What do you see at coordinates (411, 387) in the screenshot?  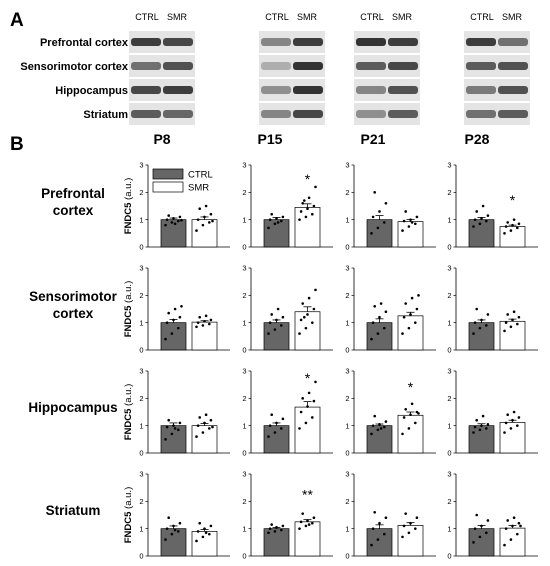 I see `significance-marker: *` at bounding box center [411, 387].